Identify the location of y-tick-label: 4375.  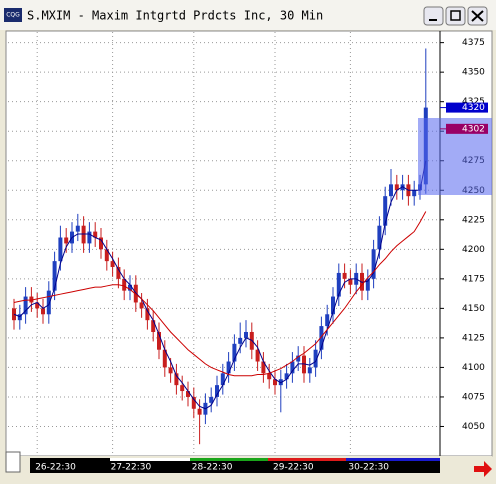
(473, 43).